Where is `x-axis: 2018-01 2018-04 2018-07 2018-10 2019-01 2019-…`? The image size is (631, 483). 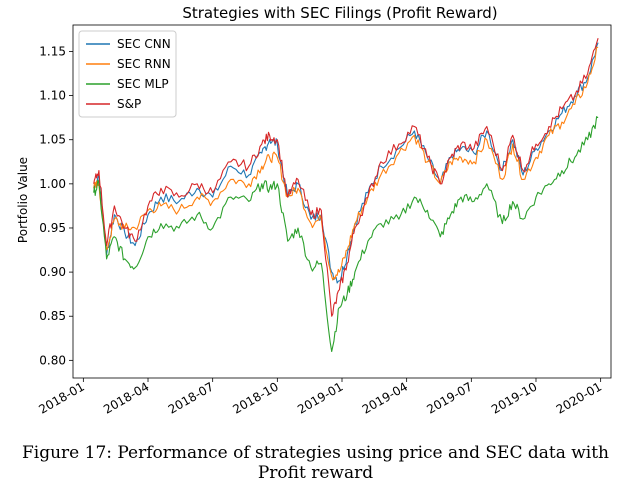
x-axis: 2018-01 2018-04 2018-07 2018-10 2019-01 2019-… is located at coordinates (320, 397).